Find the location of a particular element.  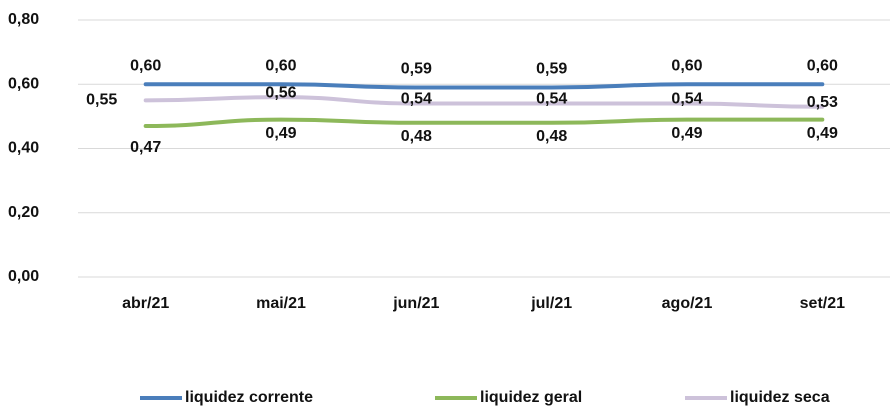

x-tick-label: set/21 is located at coordinates (822, 303).